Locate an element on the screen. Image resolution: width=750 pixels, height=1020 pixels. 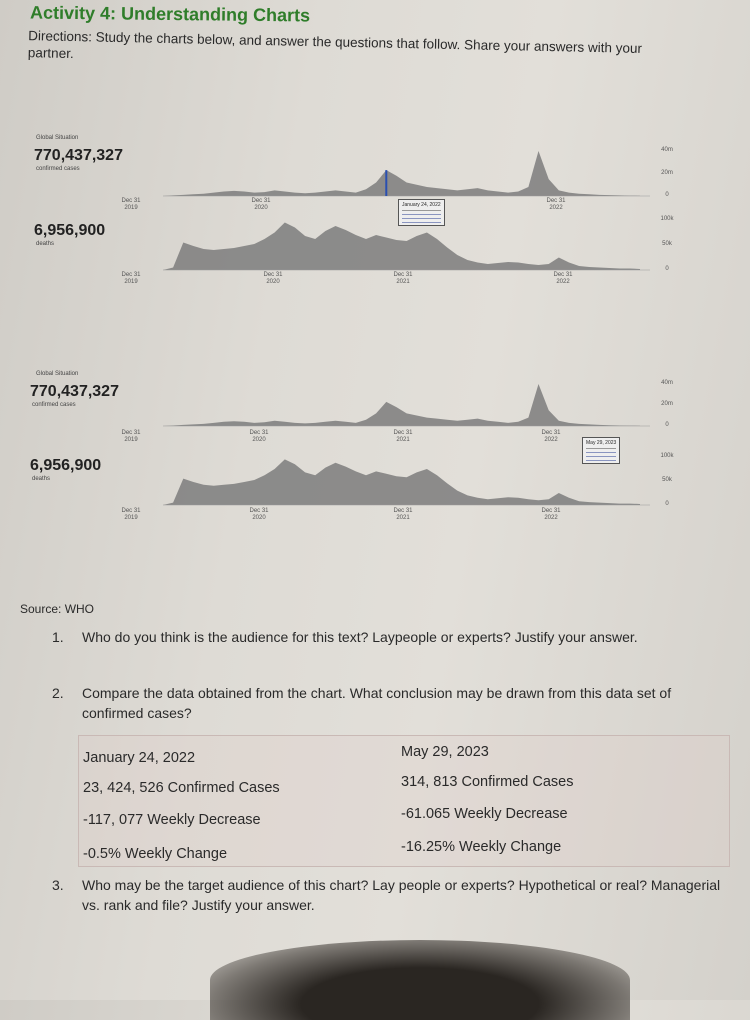
right-date: May 29, 2023 is located at coordinates (445, 752).